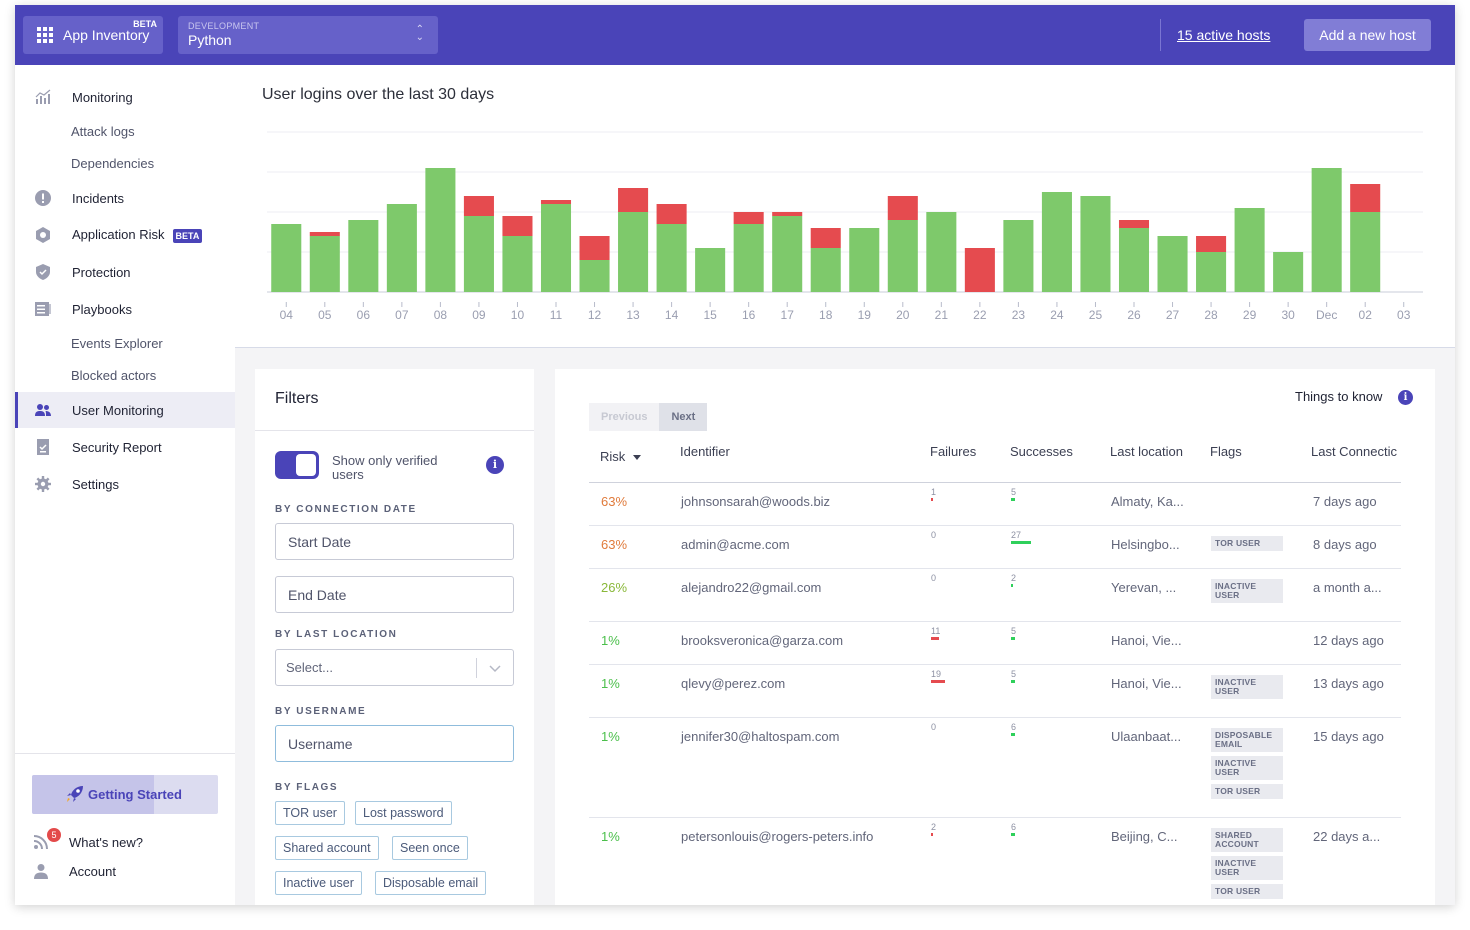 The width and height of the screenshot is (1470, 930). What do you see at coordinates (777, 836) in the screenshot?
I see `user-identifier: petersonlouis@rogers-peters.info` at bounding box center [777, 836].